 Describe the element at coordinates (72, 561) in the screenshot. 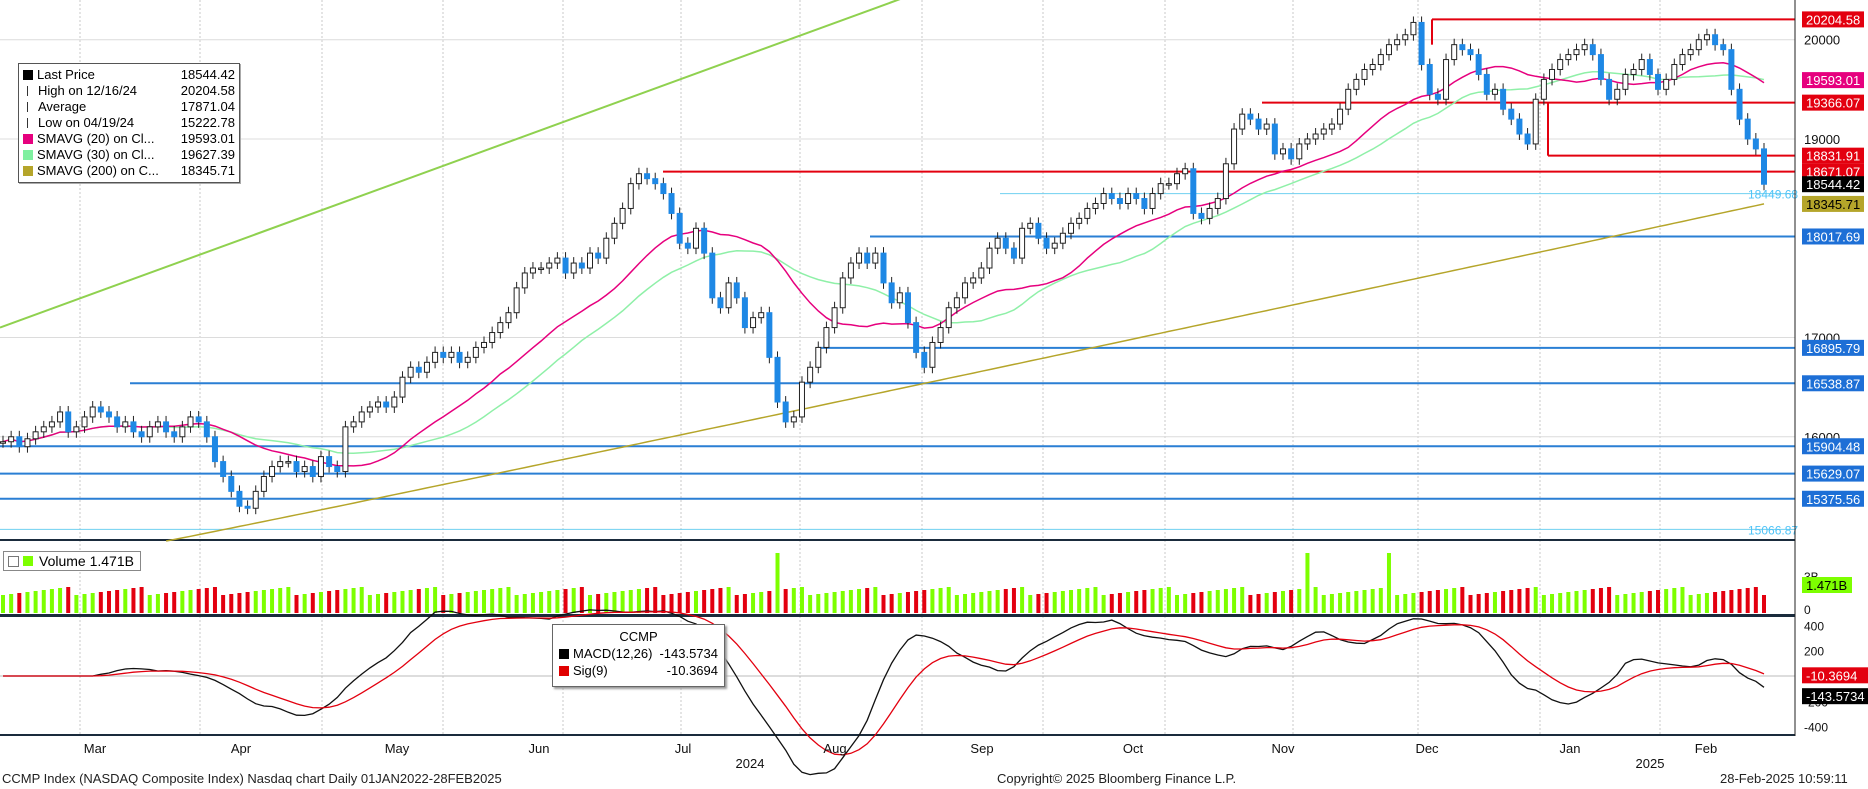

I see `volume-legend: Volume 1.471B` at that location.